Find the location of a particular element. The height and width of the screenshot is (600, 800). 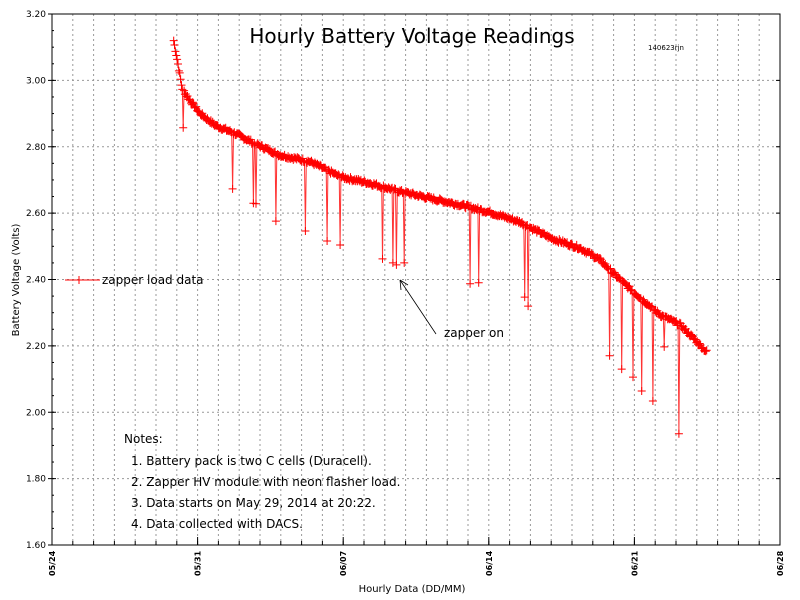

legend-marker is located at coordinates (79, 280).